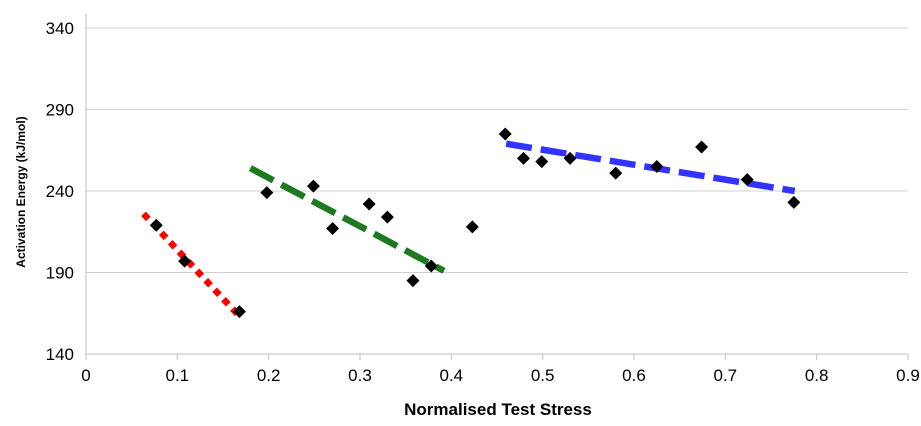 Image resolution: width=921 pixels, height=426 pixels. What do you see at coordinates (85, 375) in the screenshot?
I see `x-tick-label: 0` at bounding box center [85, 375].